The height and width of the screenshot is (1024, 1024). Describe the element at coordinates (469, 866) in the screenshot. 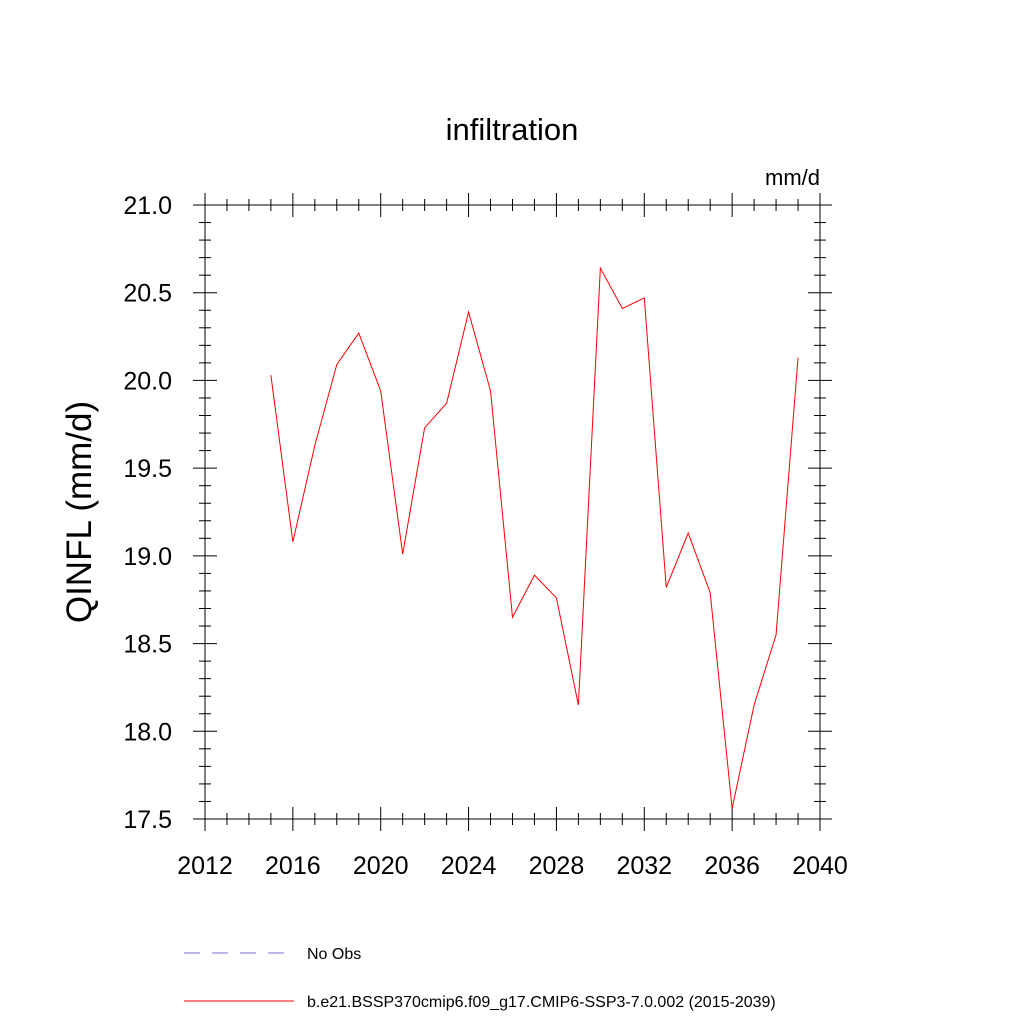

I see `x-tick-label: 2024` at that location.